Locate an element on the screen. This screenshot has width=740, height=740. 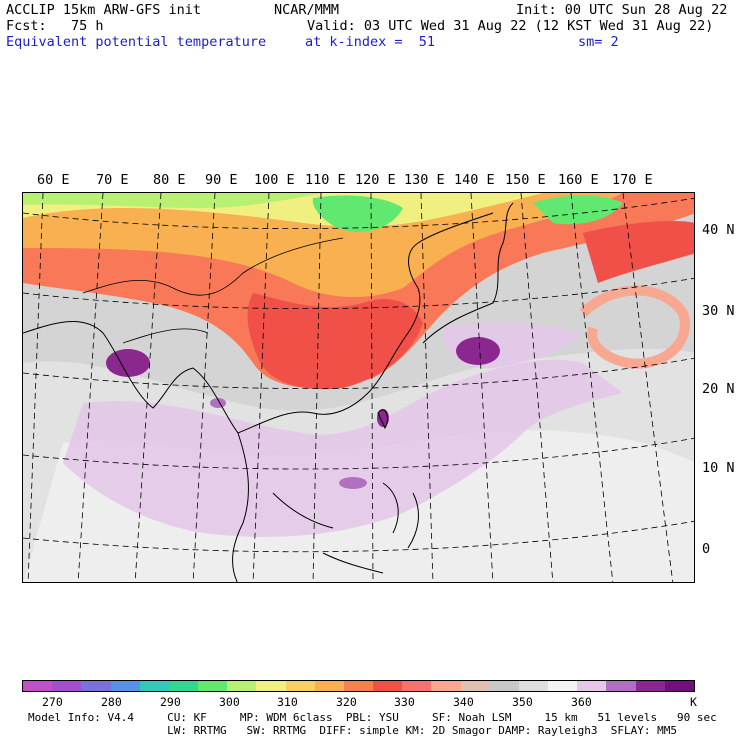
model-title: ACCLIP 15km ARW-GFS init is located at coordinates (104, 10).